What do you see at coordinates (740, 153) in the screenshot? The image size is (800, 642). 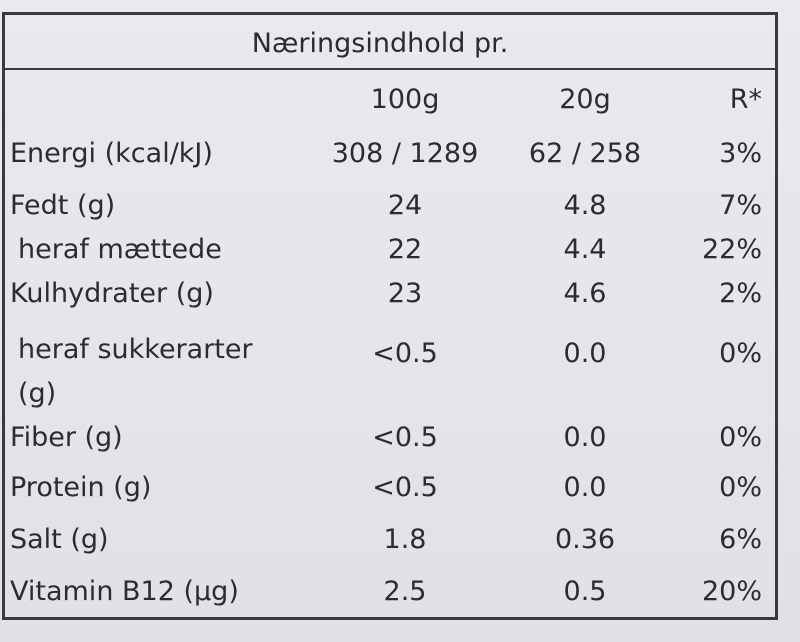 I see `cell-value: 3%` at bounding box center [740, 153].